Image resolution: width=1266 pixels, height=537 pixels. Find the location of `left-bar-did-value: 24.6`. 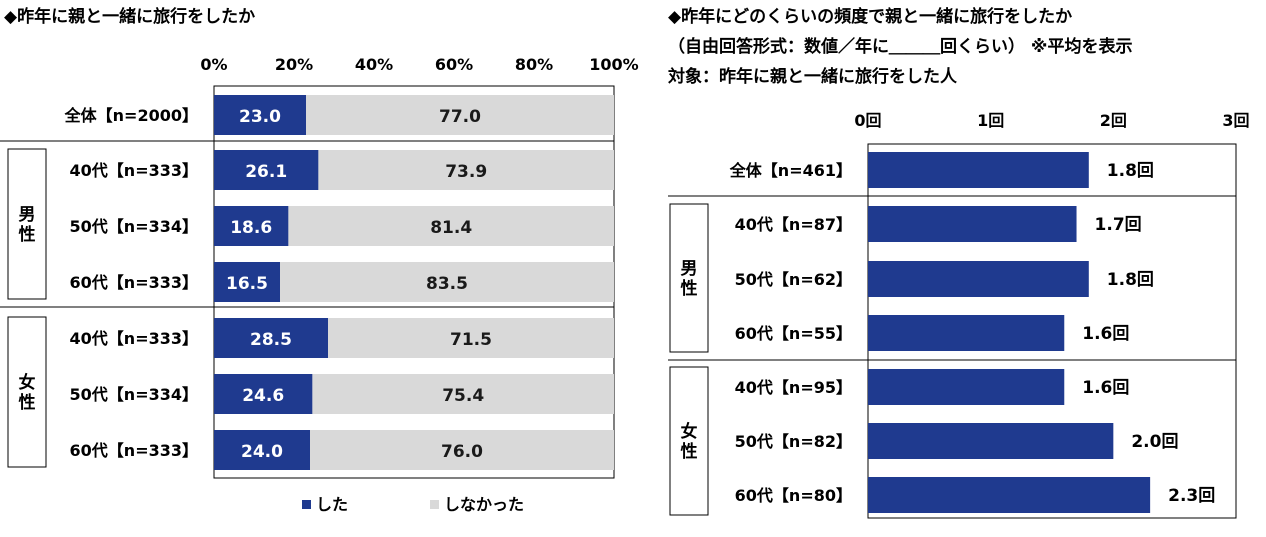

left-bar-did-value: 24.6 is located at coordinates (263, 396).